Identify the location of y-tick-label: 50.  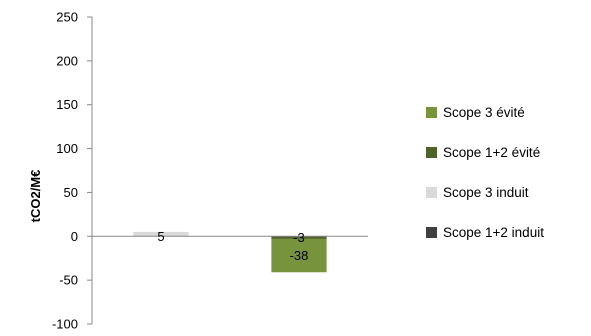
(71, 192).